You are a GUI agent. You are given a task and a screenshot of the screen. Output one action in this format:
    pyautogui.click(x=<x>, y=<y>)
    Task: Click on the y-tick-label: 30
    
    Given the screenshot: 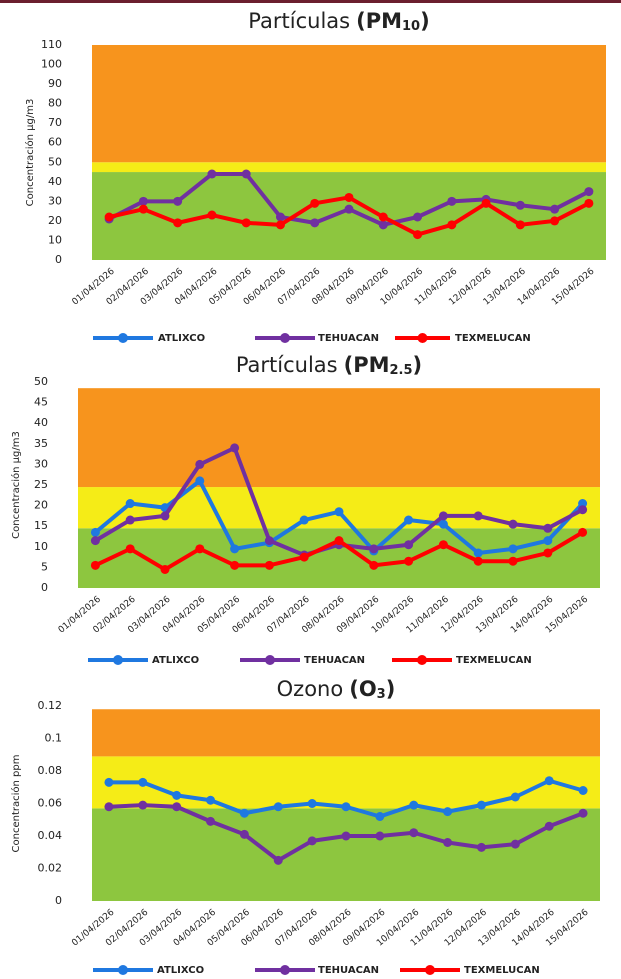 What is the action you would take?
    pyautogui.click(x=41, y=463)
    